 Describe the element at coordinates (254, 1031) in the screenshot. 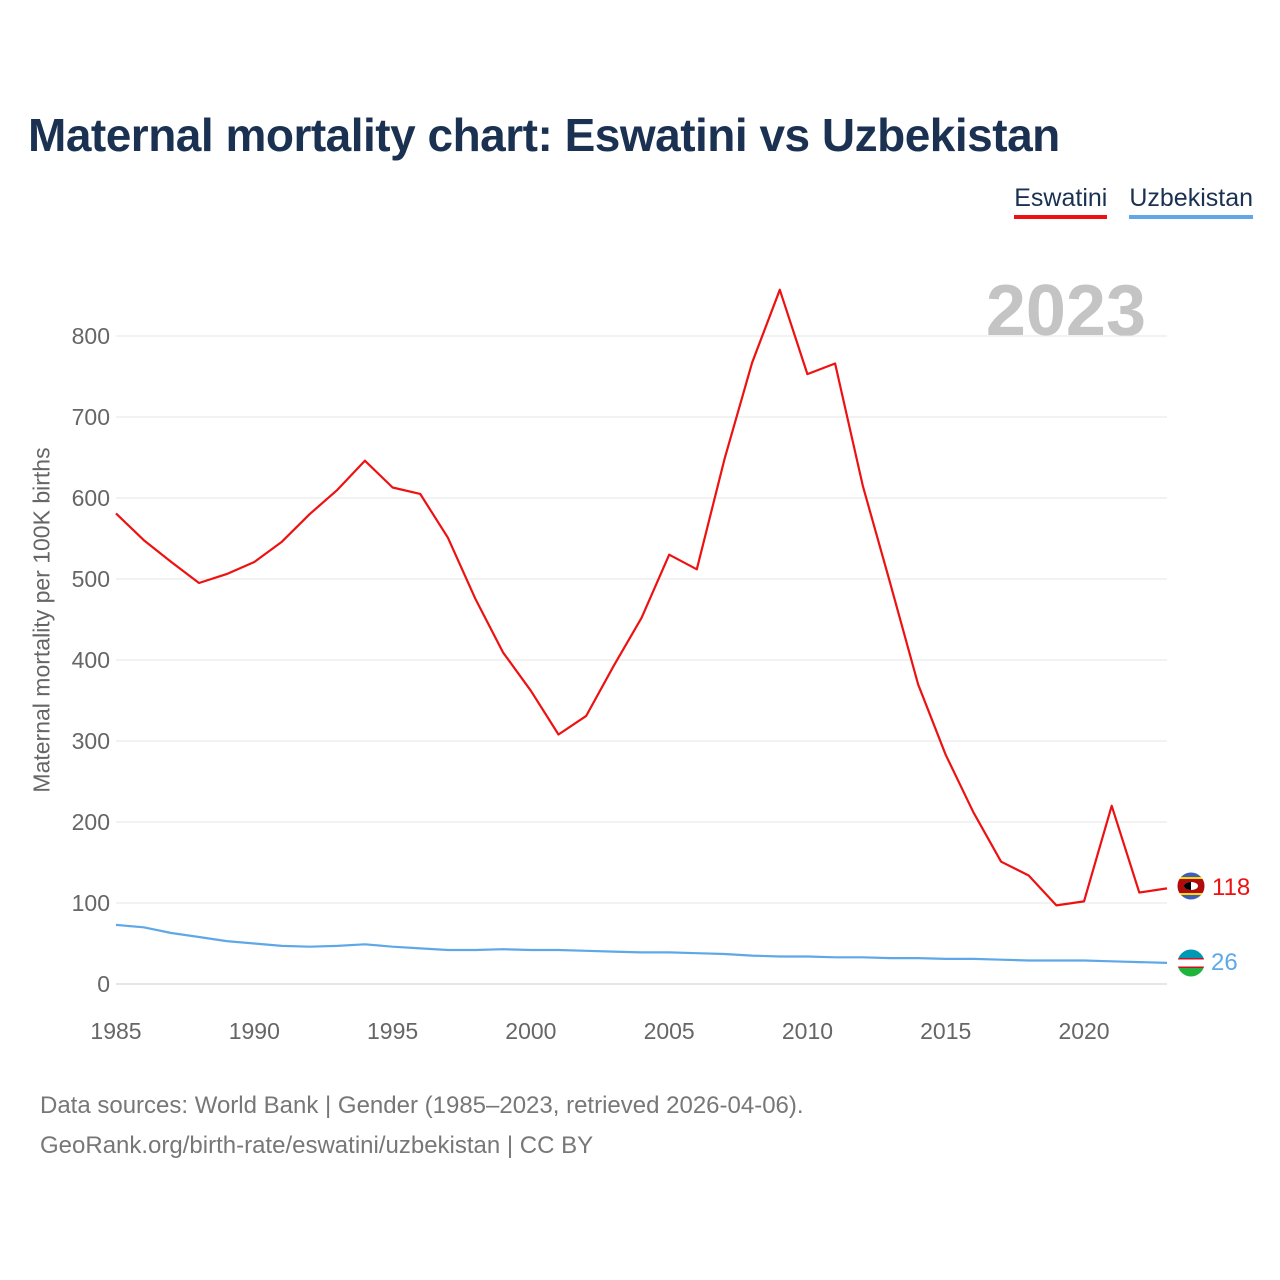

I see `x-tick-label: 1990` at that location.